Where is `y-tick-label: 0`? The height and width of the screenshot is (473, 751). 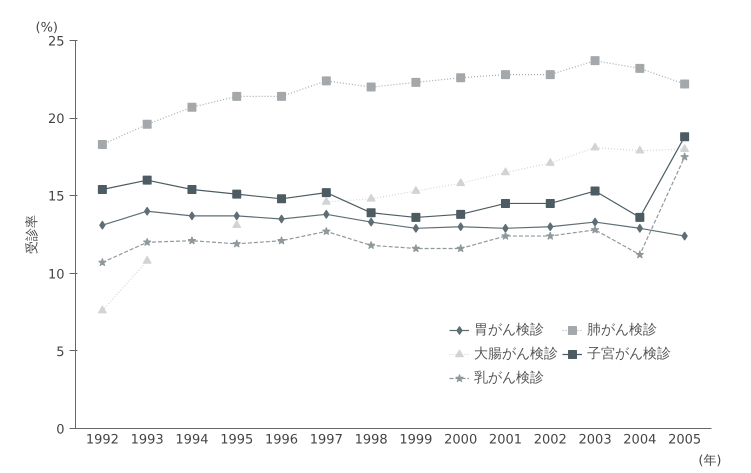
y-tick-label: 0 is located at coordinates (60, 430).